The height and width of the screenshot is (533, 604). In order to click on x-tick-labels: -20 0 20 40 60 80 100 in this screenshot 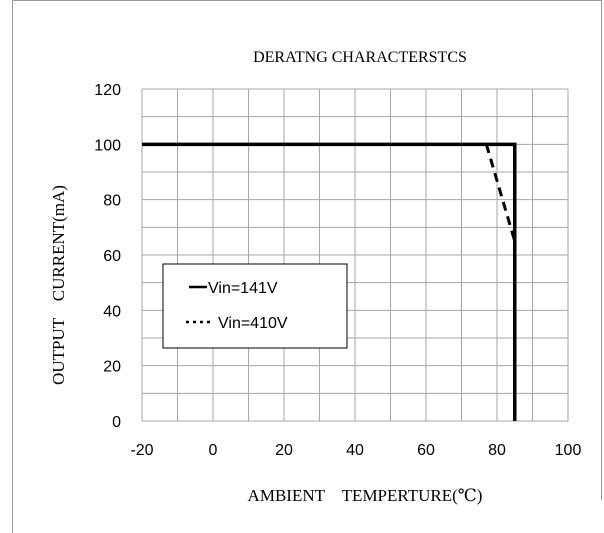, I will do `click(355, 450)`.